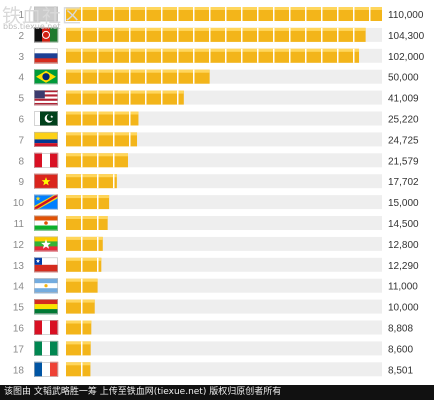 Image resolution: width=434 pixels, height=400 pixels. What do you see at coordinates (403, 182) in the screenshot?
I see `value-label: 17,702` at bounding box center [403, 182].